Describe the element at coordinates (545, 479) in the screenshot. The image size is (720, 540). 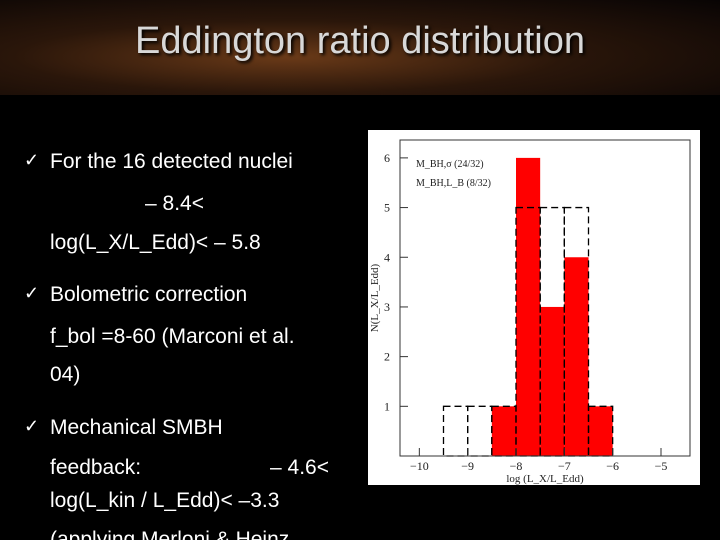
I see `x-axis-label: log (L_X/L_Edd)` at that location.